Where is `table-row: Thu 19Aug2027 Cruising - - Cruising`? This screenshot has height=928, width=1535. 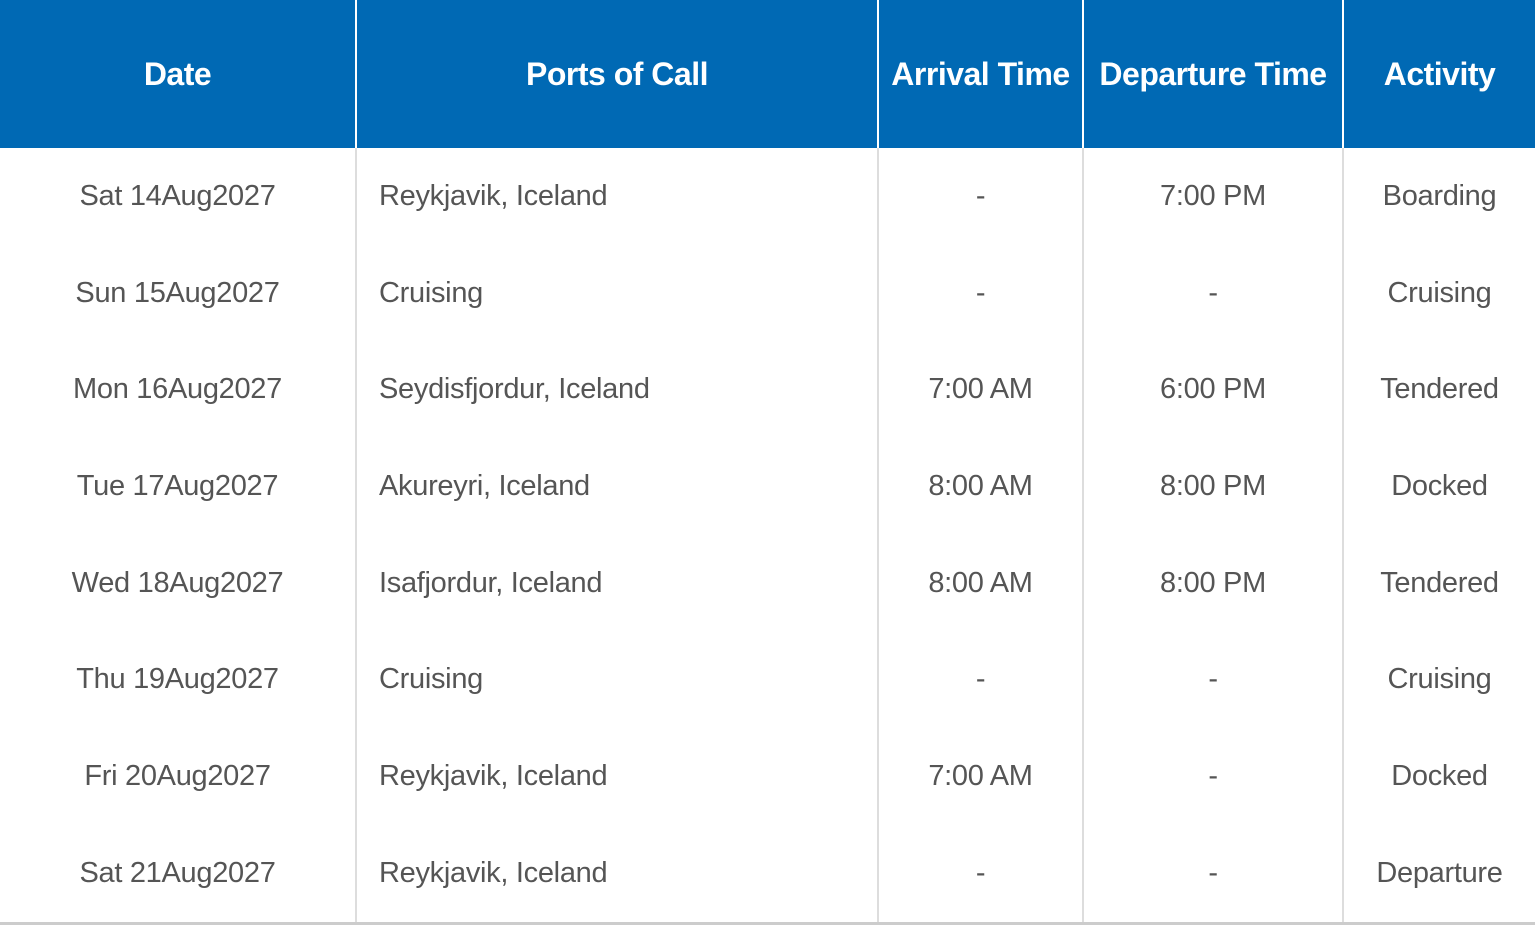
table-row: Thu 19Aug2027 Cruising - - Cruising is located at coordinates (767, 680).